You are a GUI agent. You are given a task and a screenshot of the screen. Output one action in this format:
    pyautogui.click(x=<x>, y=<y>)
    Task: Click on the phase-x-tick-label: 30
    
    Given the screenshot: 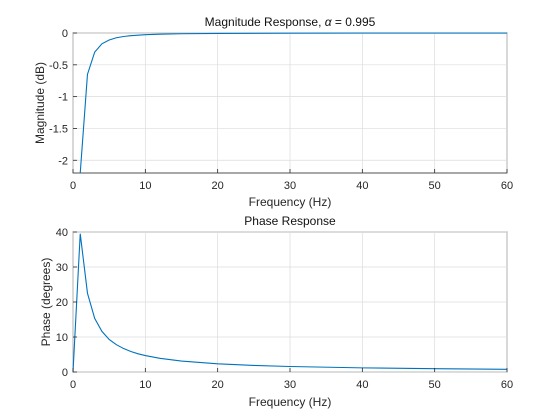 What is the action you would take?
    pyautogui.click(x=290, y=385)
    